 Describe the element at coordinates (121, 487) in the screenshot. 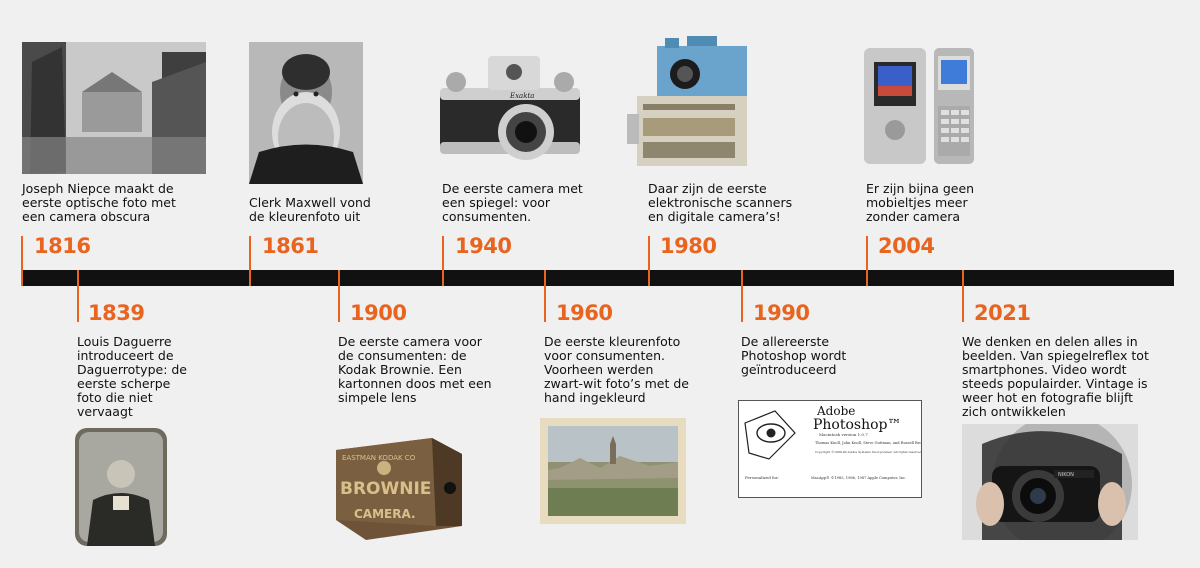

I see `daguerrotype-portrait` at that location.